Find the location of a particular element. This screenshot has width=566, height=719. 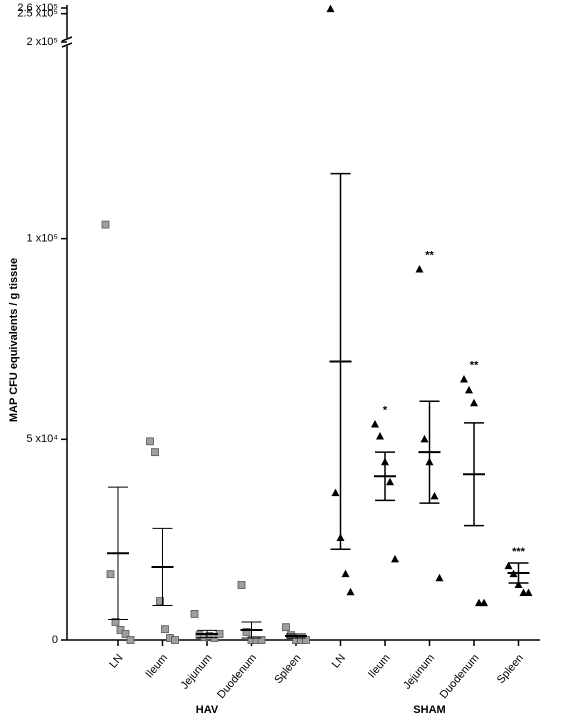

y-tick-label: 0 is located at coordinates (55, 640).